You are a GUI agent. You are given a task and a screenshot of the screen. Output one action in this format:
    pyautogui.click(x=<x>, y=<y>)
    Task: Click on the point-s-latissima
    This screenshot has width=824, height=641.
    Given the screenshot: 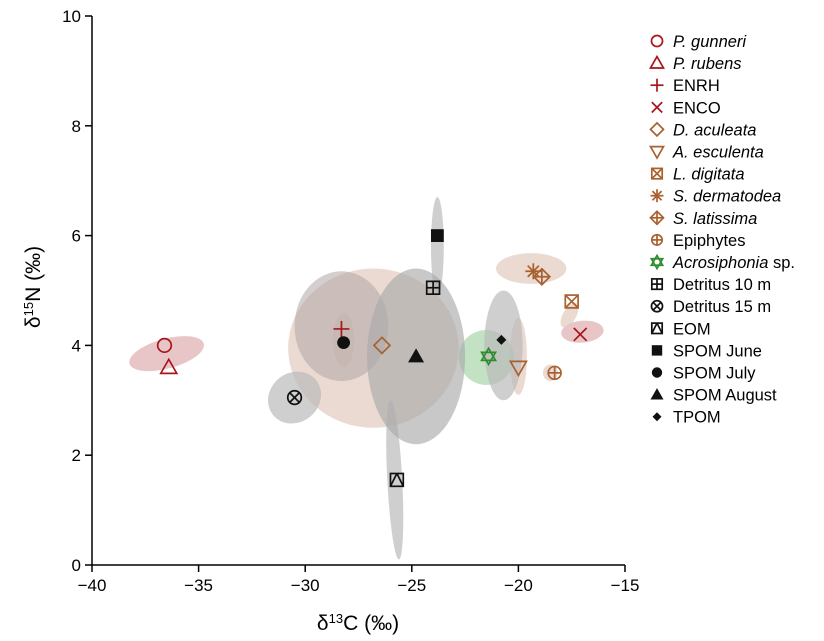 What is the action you would take?
    pyautogui.click(x=542, y=276)
    